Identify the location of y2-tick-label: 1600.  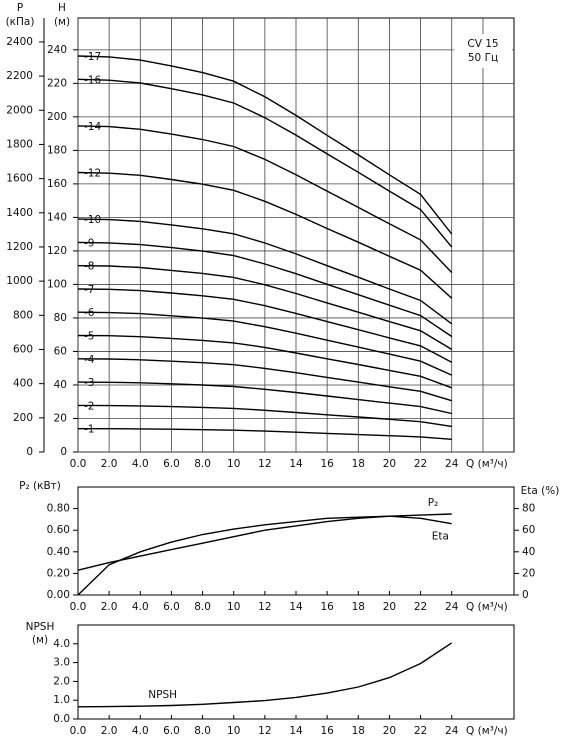
(19, 179).